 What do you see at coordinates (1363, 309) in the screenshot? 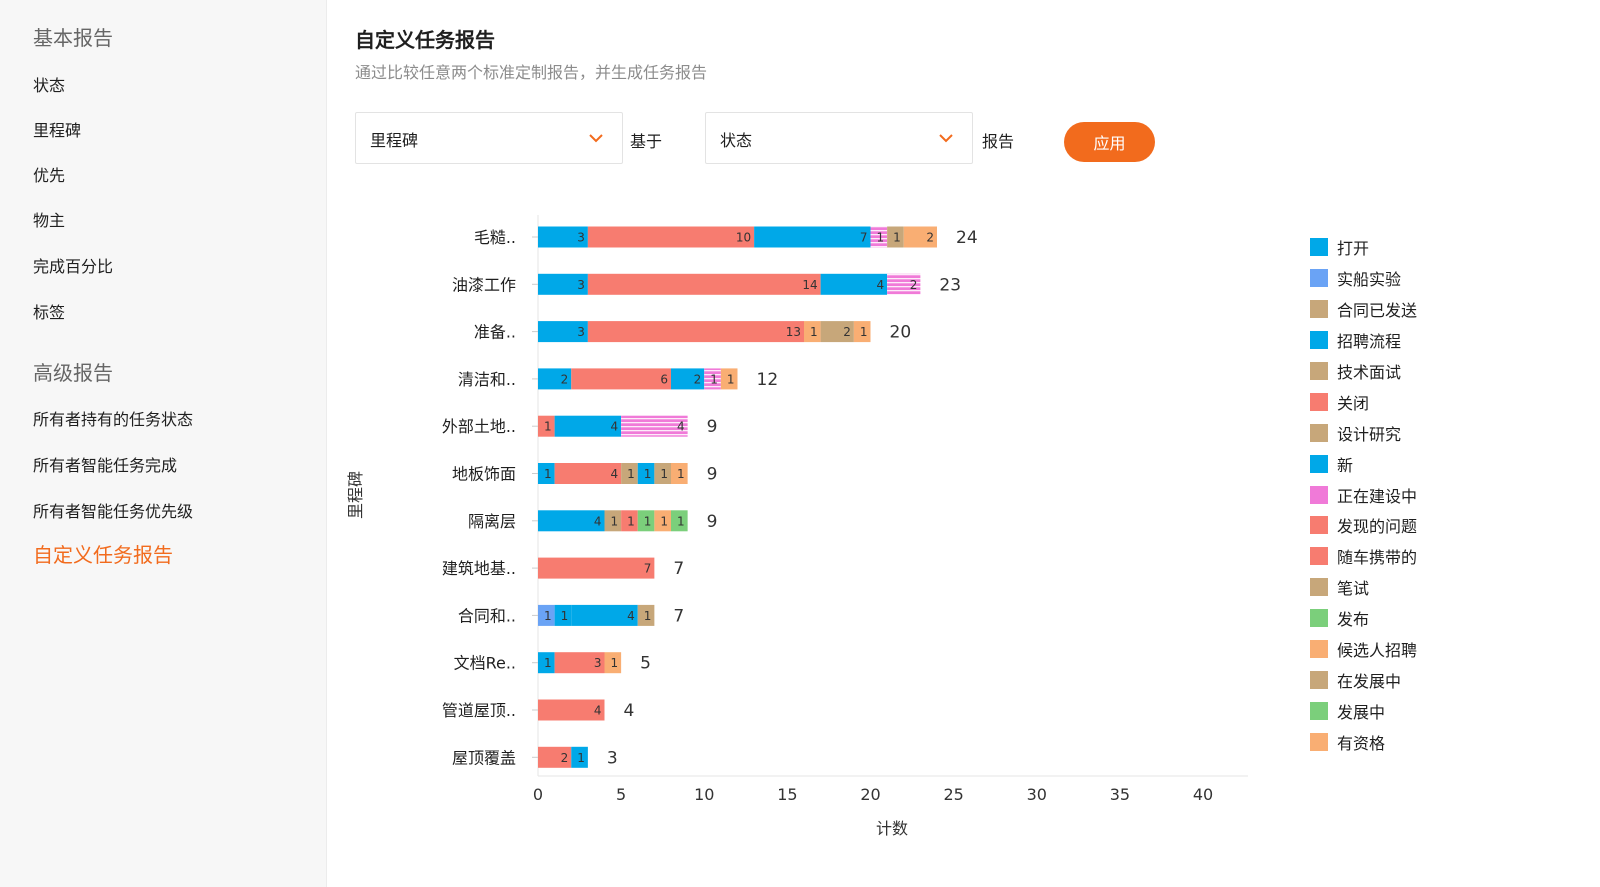
I see `legend-item: 合同已发送` at bounding box center [1363, 309].